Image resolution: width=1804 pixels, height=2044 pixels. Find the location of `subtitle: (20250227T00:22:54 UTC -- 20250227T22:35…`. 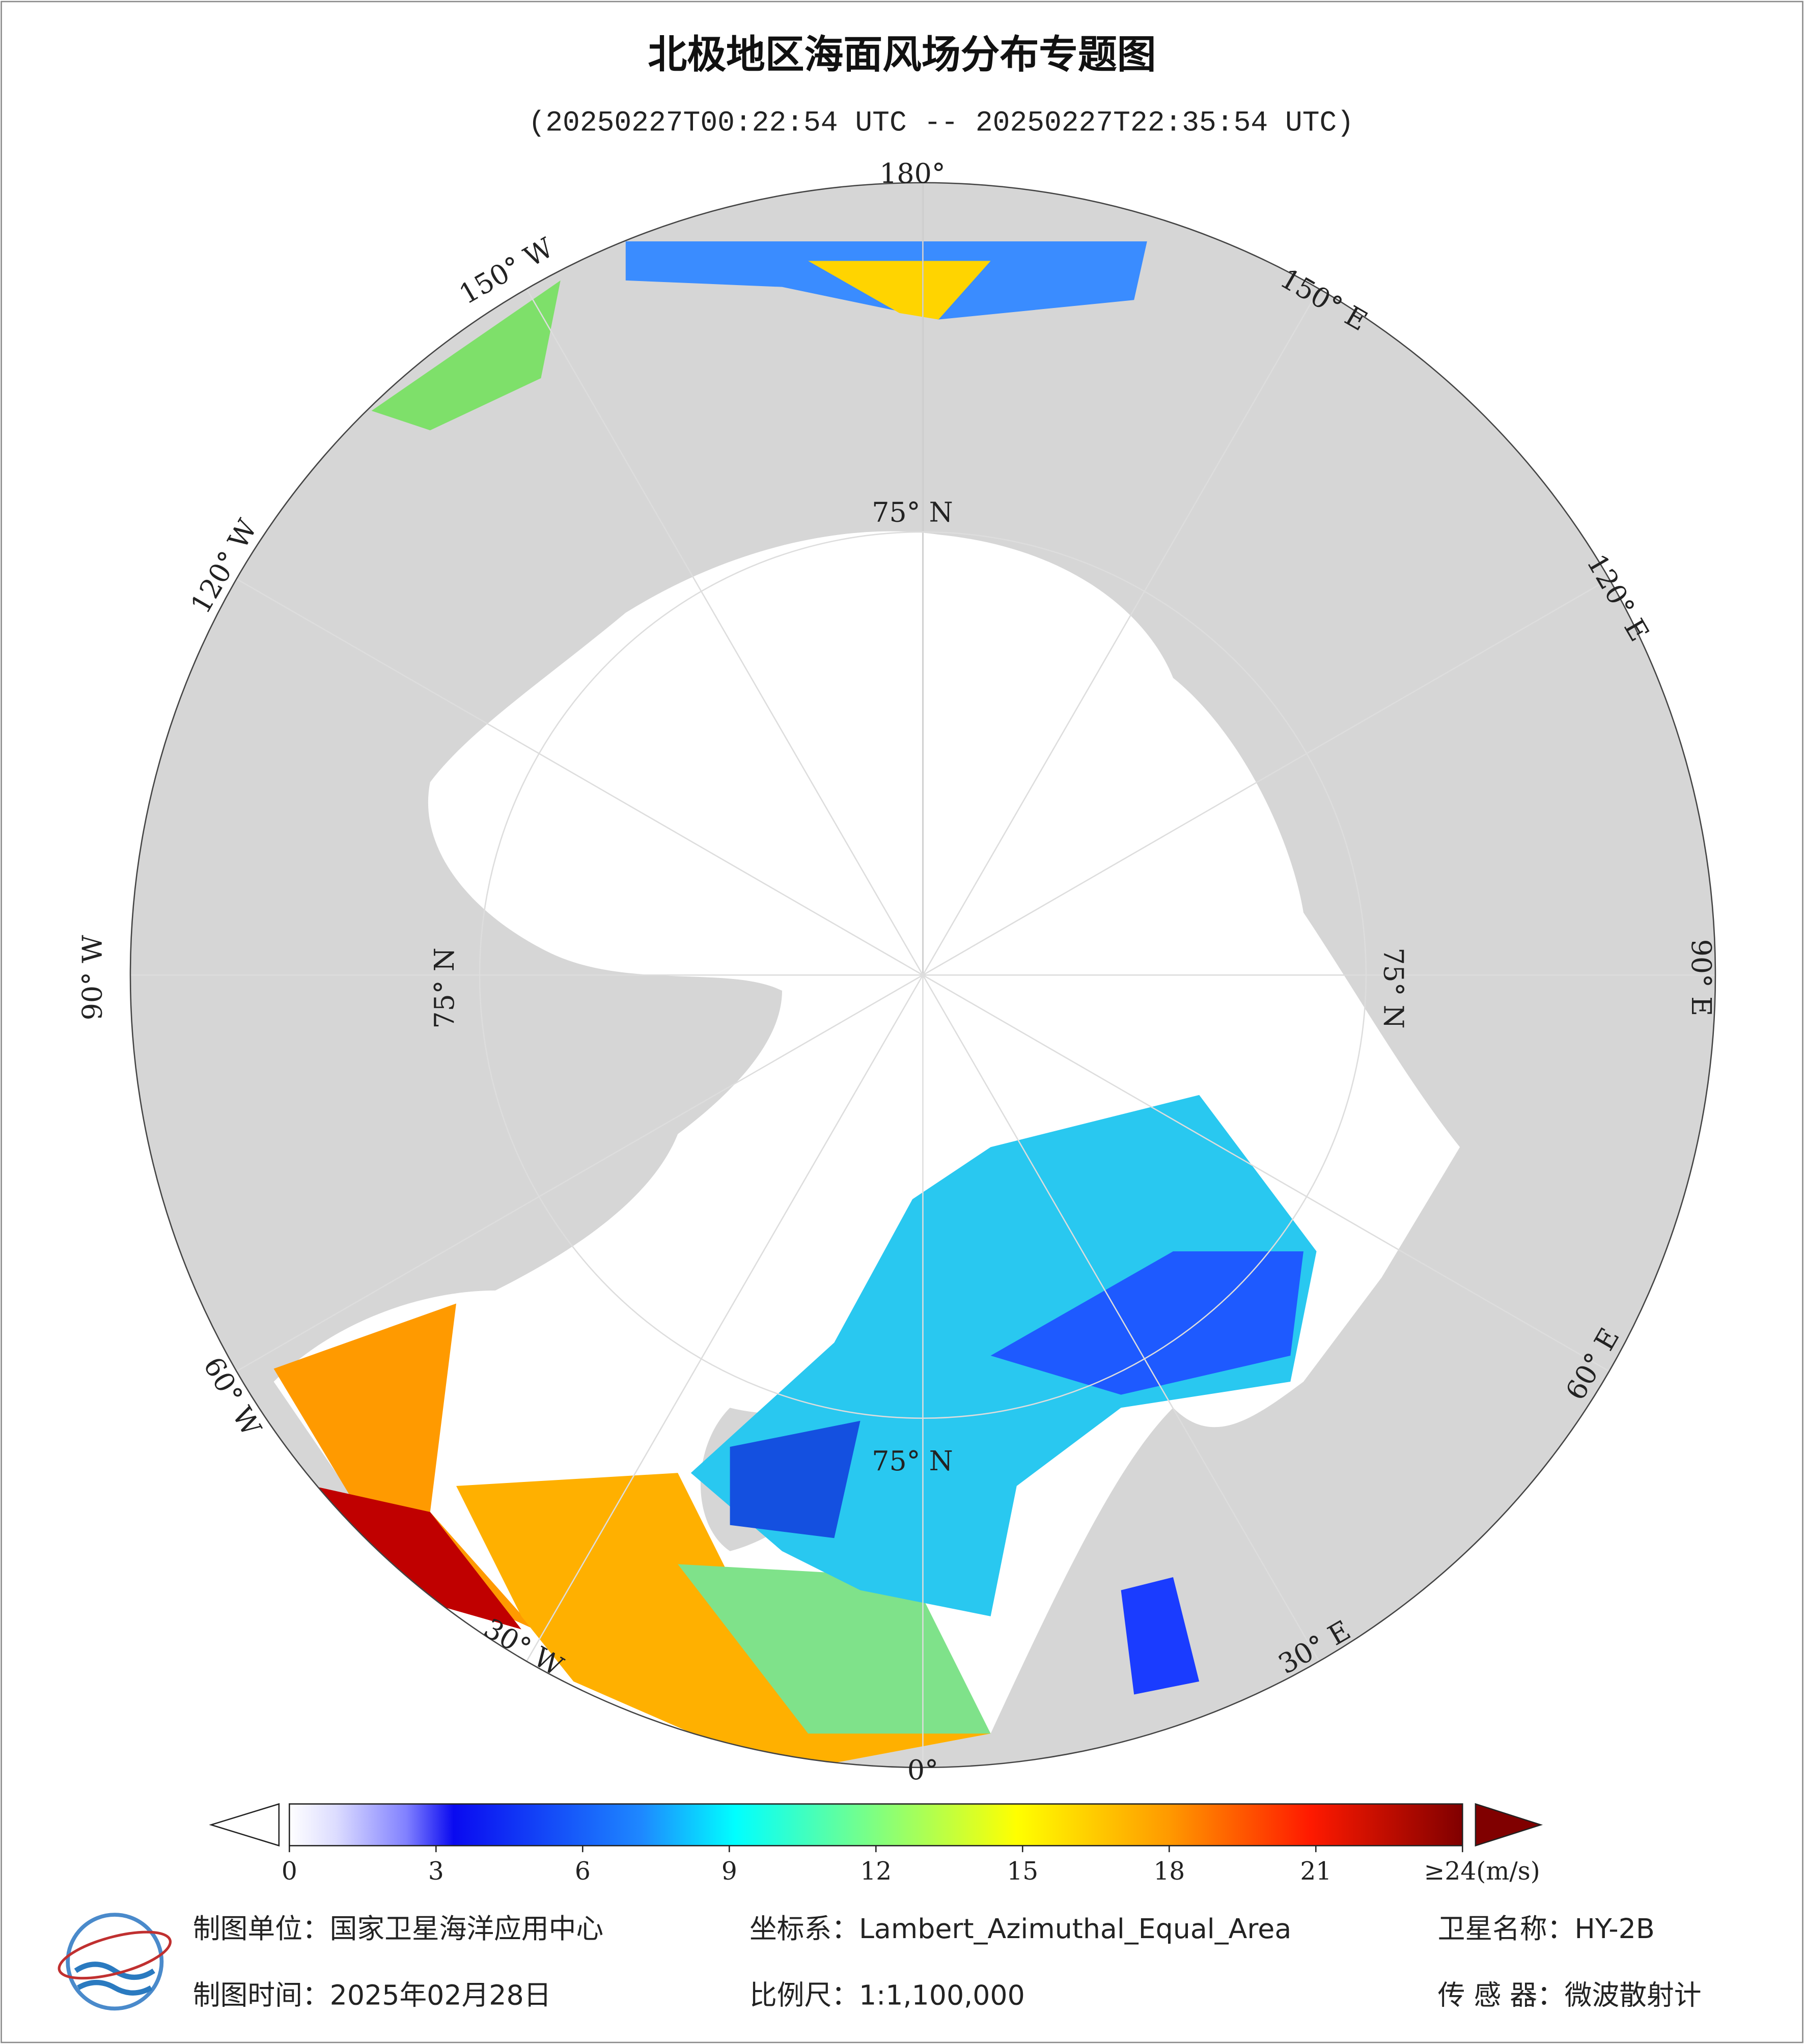

subtitle: (20250227T00:22:54 UTC -- 20250227T22:35… is located at coordinates (941, 122).